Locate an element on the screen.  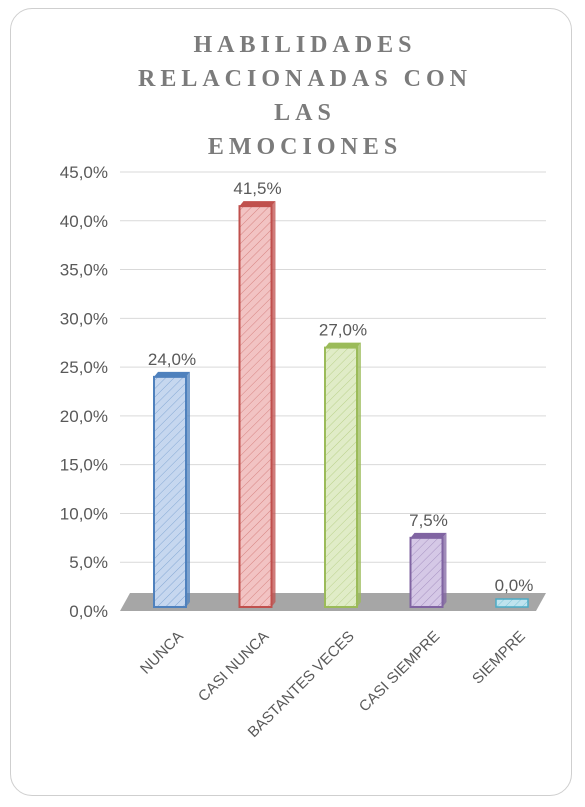
data-label: 7,5% is located at coordinates (428, 520).